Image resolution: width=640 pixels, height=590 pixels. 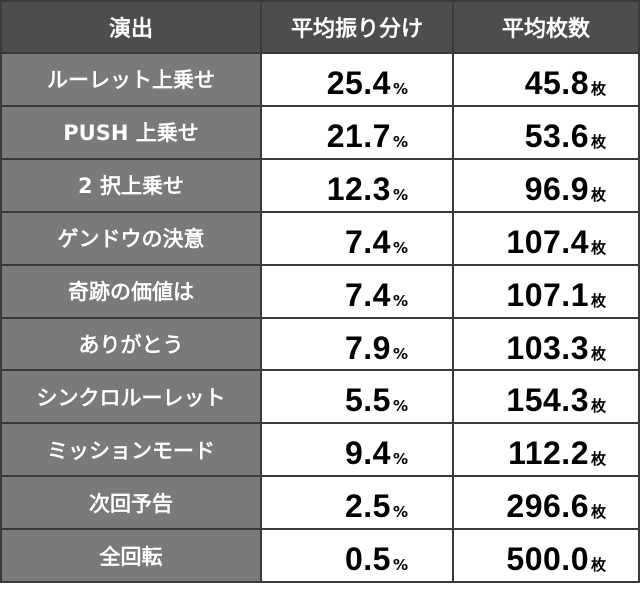 I want to click on row-label: ありがとう, so click(x=131, y=344).